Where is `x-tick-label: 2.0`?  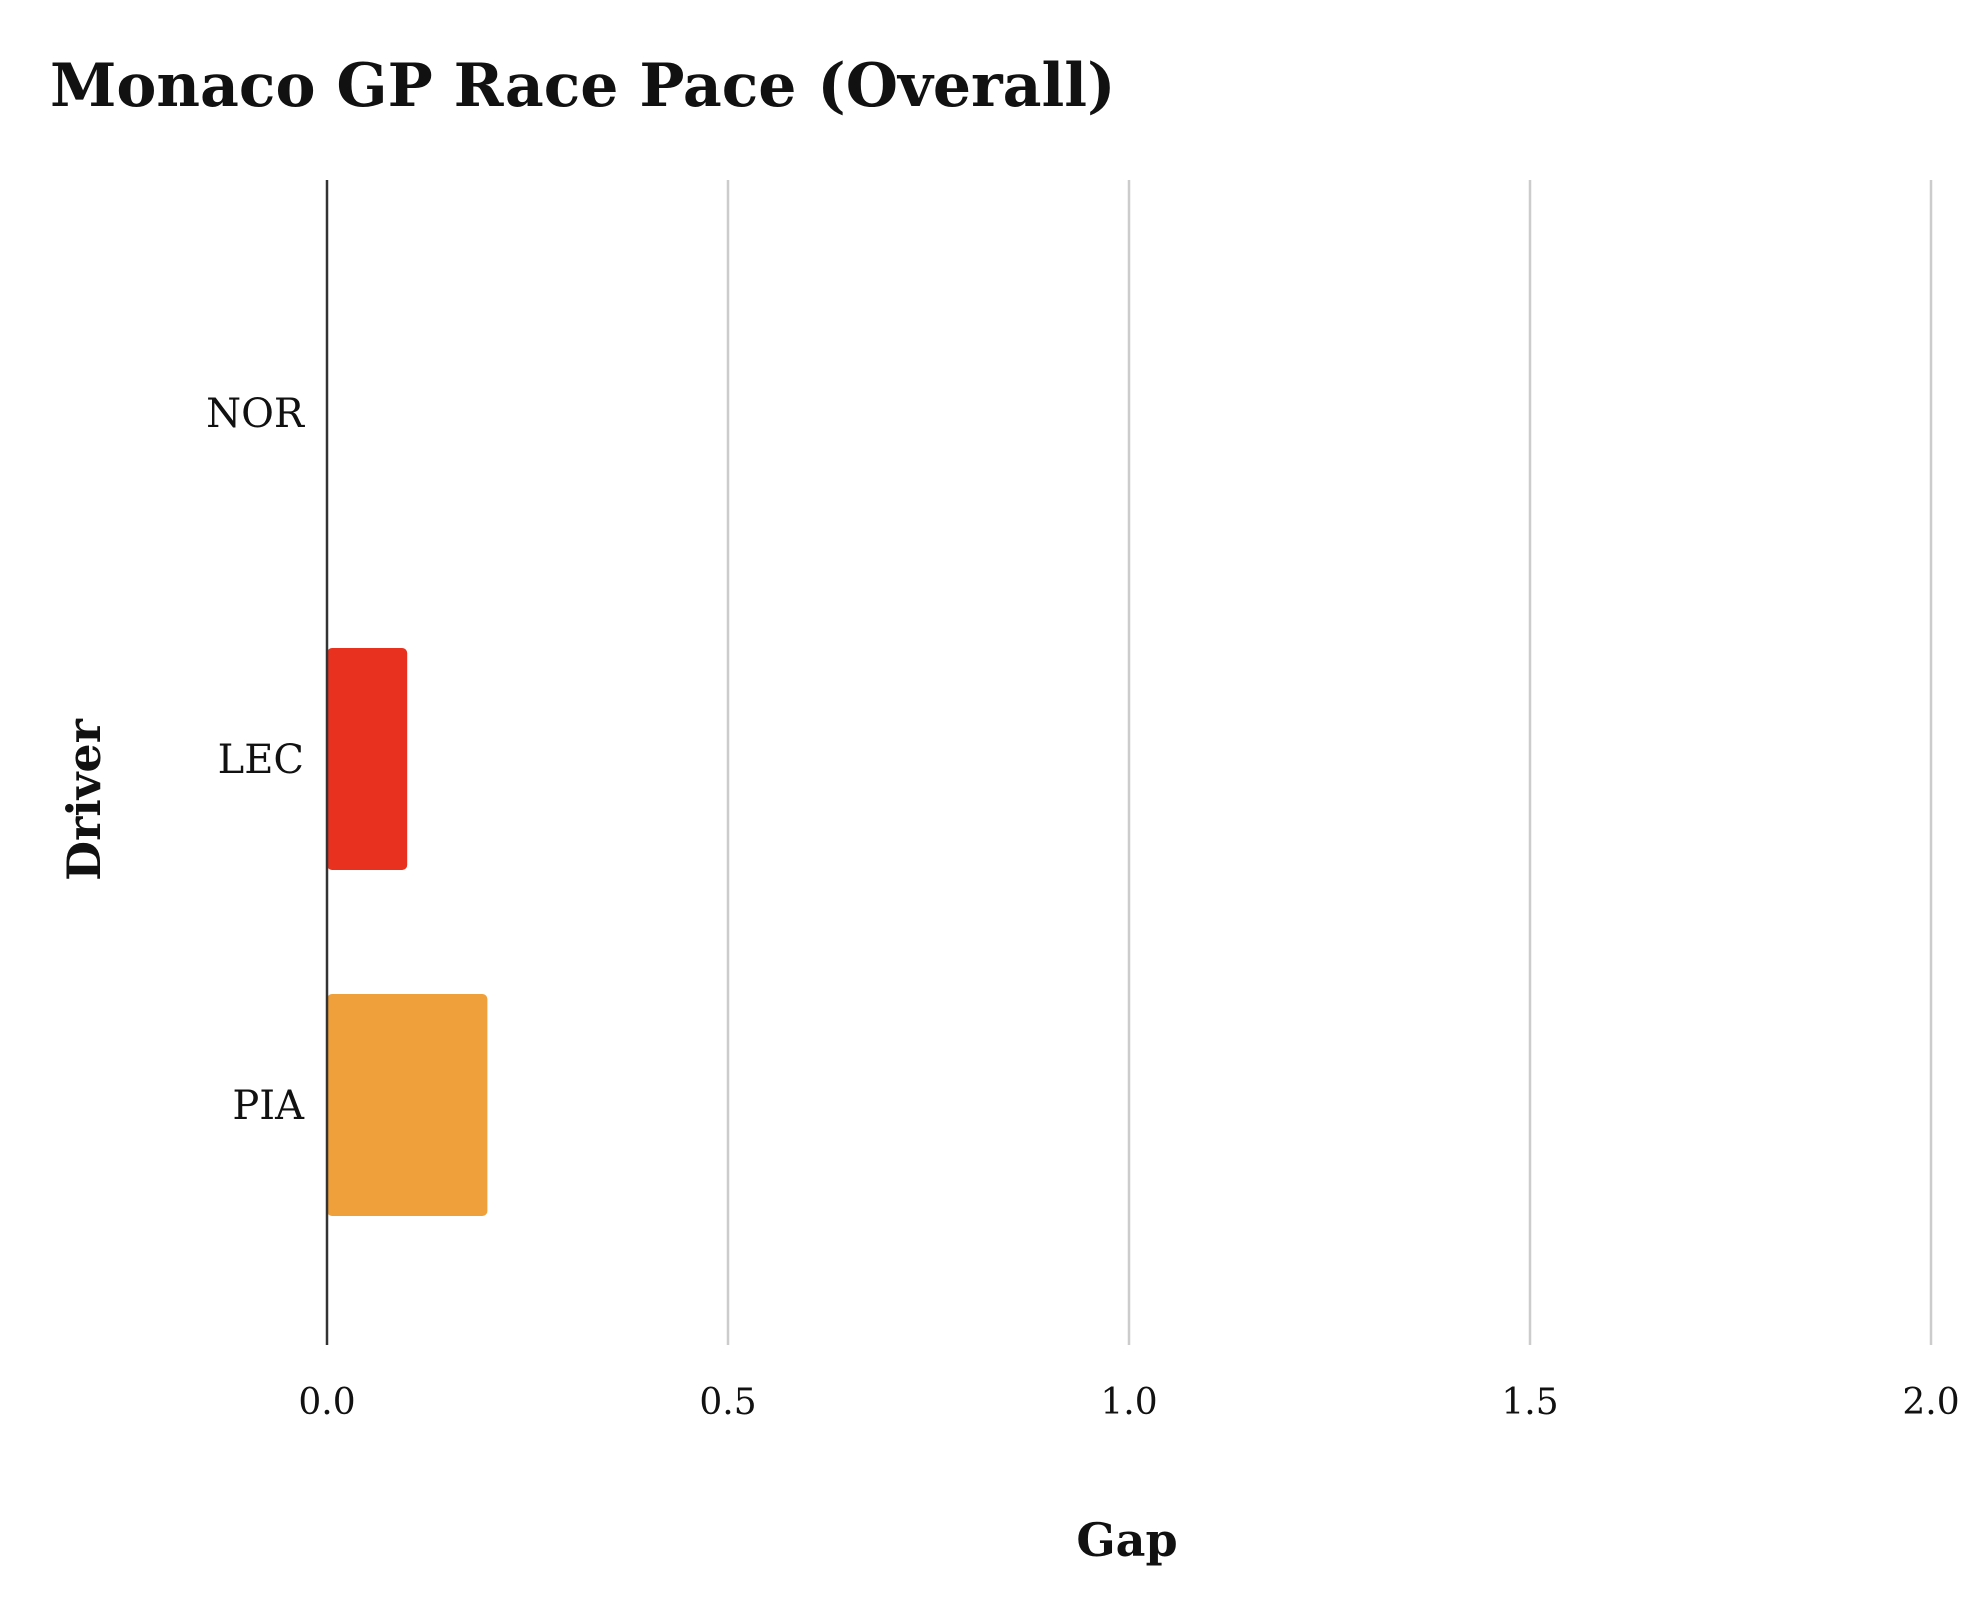
x-tick-label: 2.0 is located at coordinates (1930, 1402).